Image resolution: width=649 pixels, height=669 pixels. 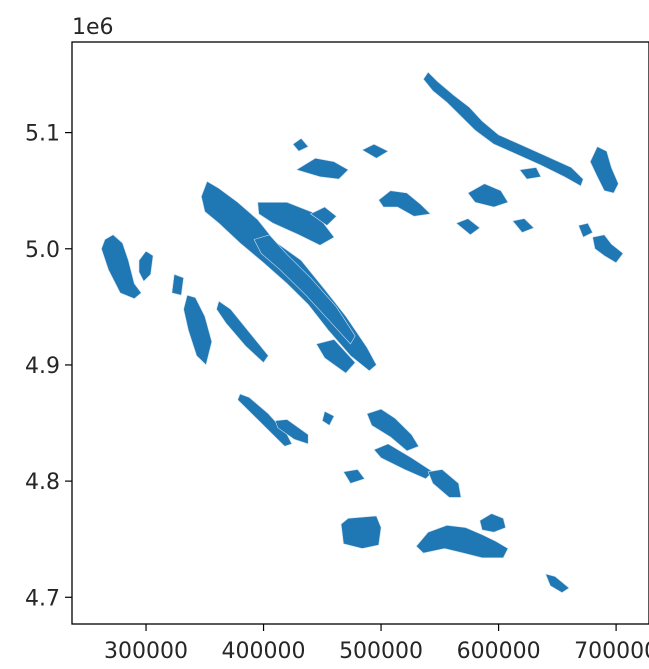 What do you see at coordinates (323, 216) in the screenshot?
I see `polygon-kordun` at bounding box center [323, 216].